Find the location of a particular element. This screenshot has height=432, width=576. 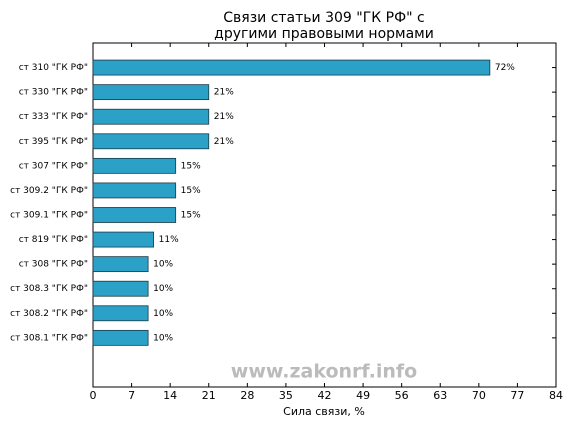

y-tick-label: ст 307 "ГК РФ" is located at coordinates (53, 166).